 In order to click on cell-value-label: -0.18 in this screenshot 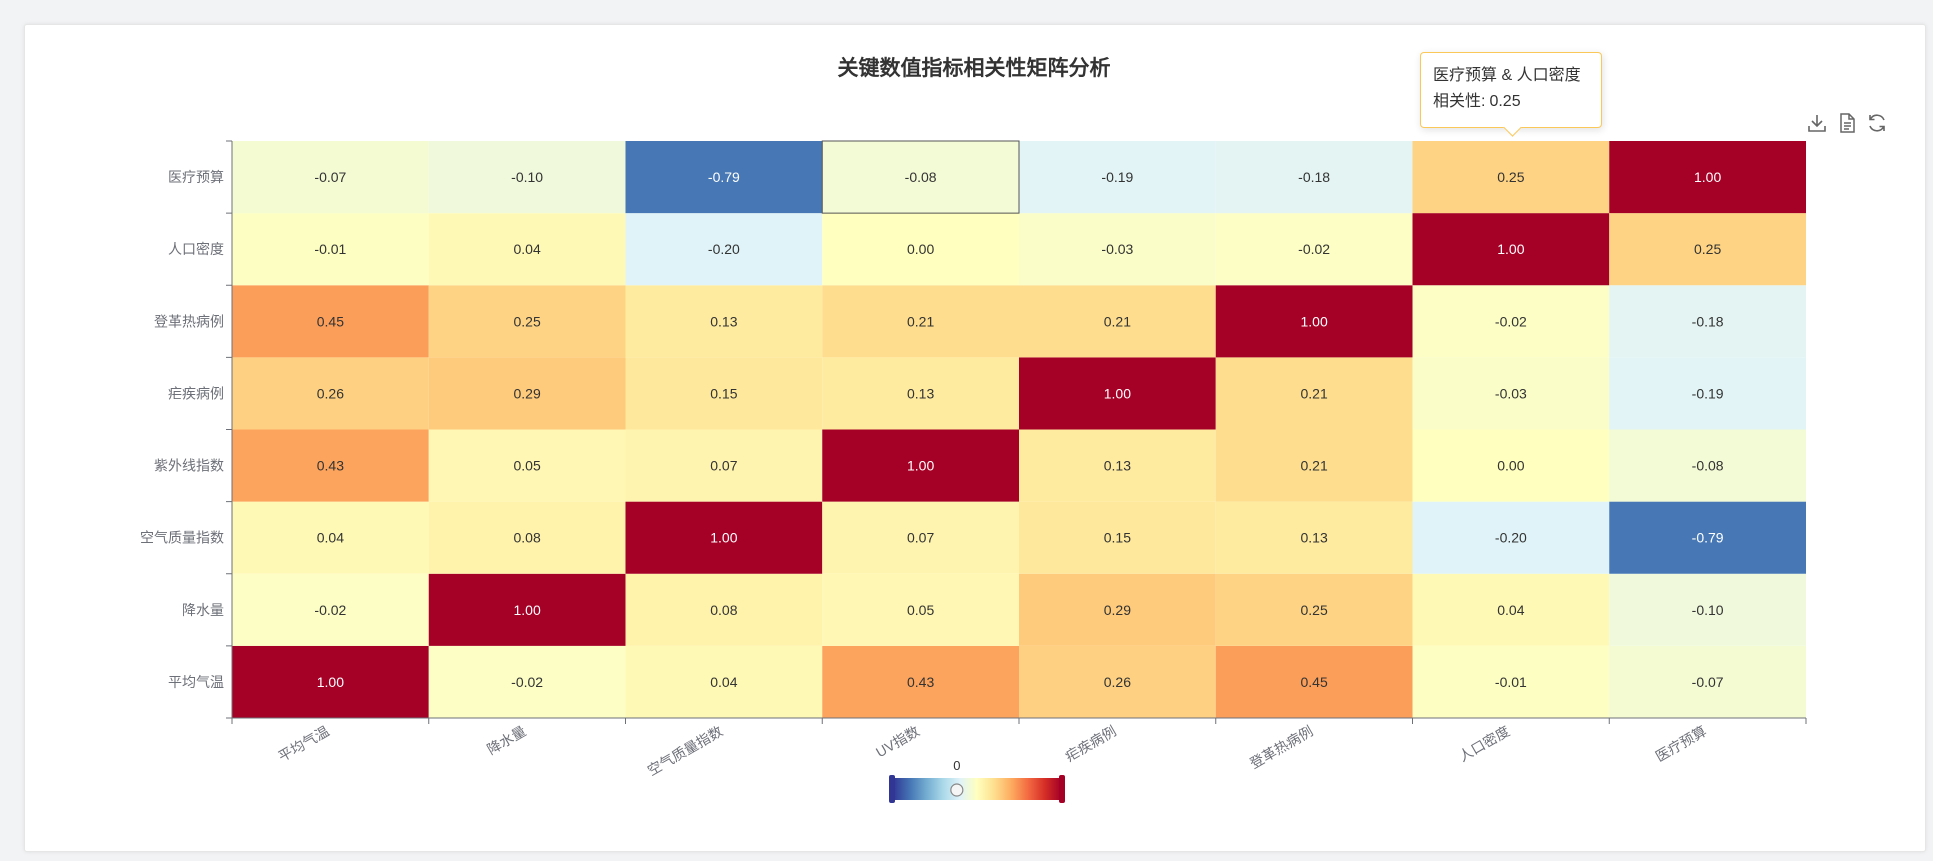, I will do `click(1314, 177)`.